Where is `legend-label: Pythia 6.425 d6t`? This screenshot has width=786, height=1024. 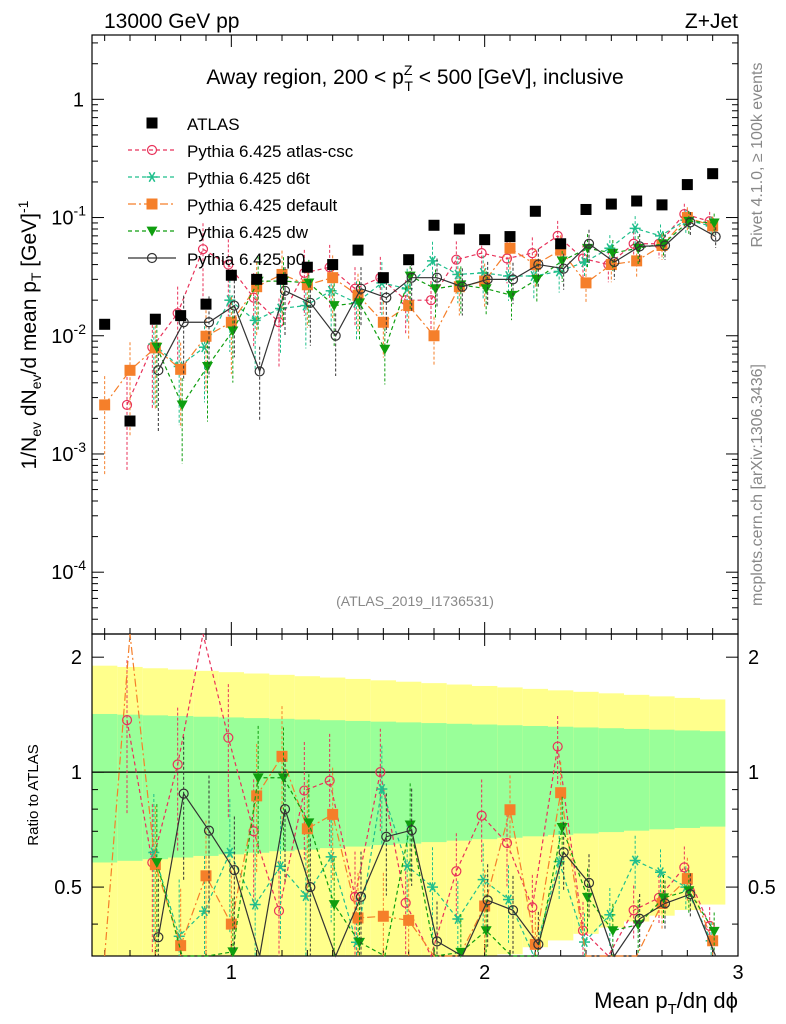
legend-label: Pythia 6.425 d6t is located at coordinates (248, 178).